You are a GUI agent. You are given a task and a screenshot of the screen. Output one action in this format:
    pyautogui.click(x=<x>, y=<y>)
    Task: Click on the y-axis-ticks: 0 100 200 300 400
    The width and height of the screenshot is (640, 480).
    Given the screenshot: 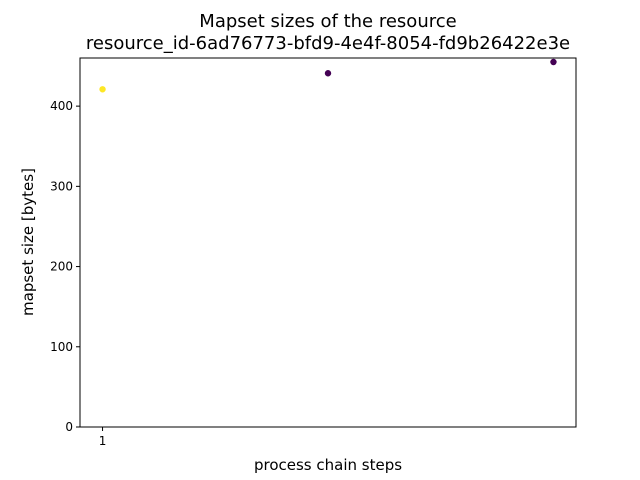 What is the action you would take?
    pyautogui.click(x=65, y=266)
    